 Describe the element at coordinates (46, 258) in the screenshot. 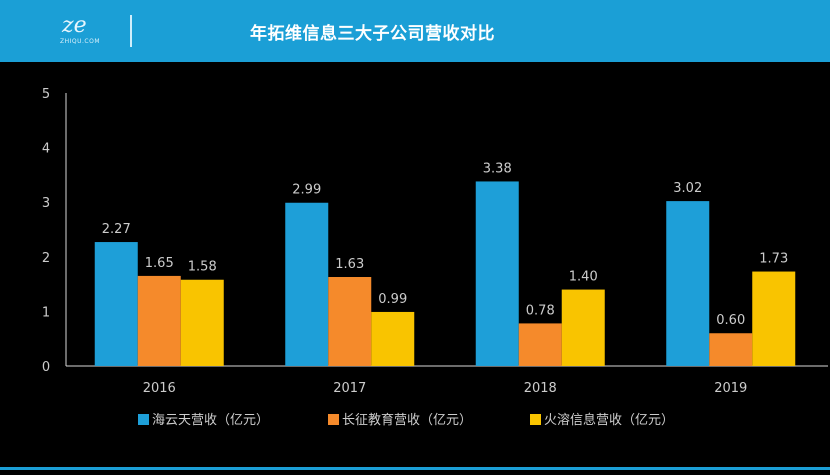

I see `y-tick-label: 2` at that location.